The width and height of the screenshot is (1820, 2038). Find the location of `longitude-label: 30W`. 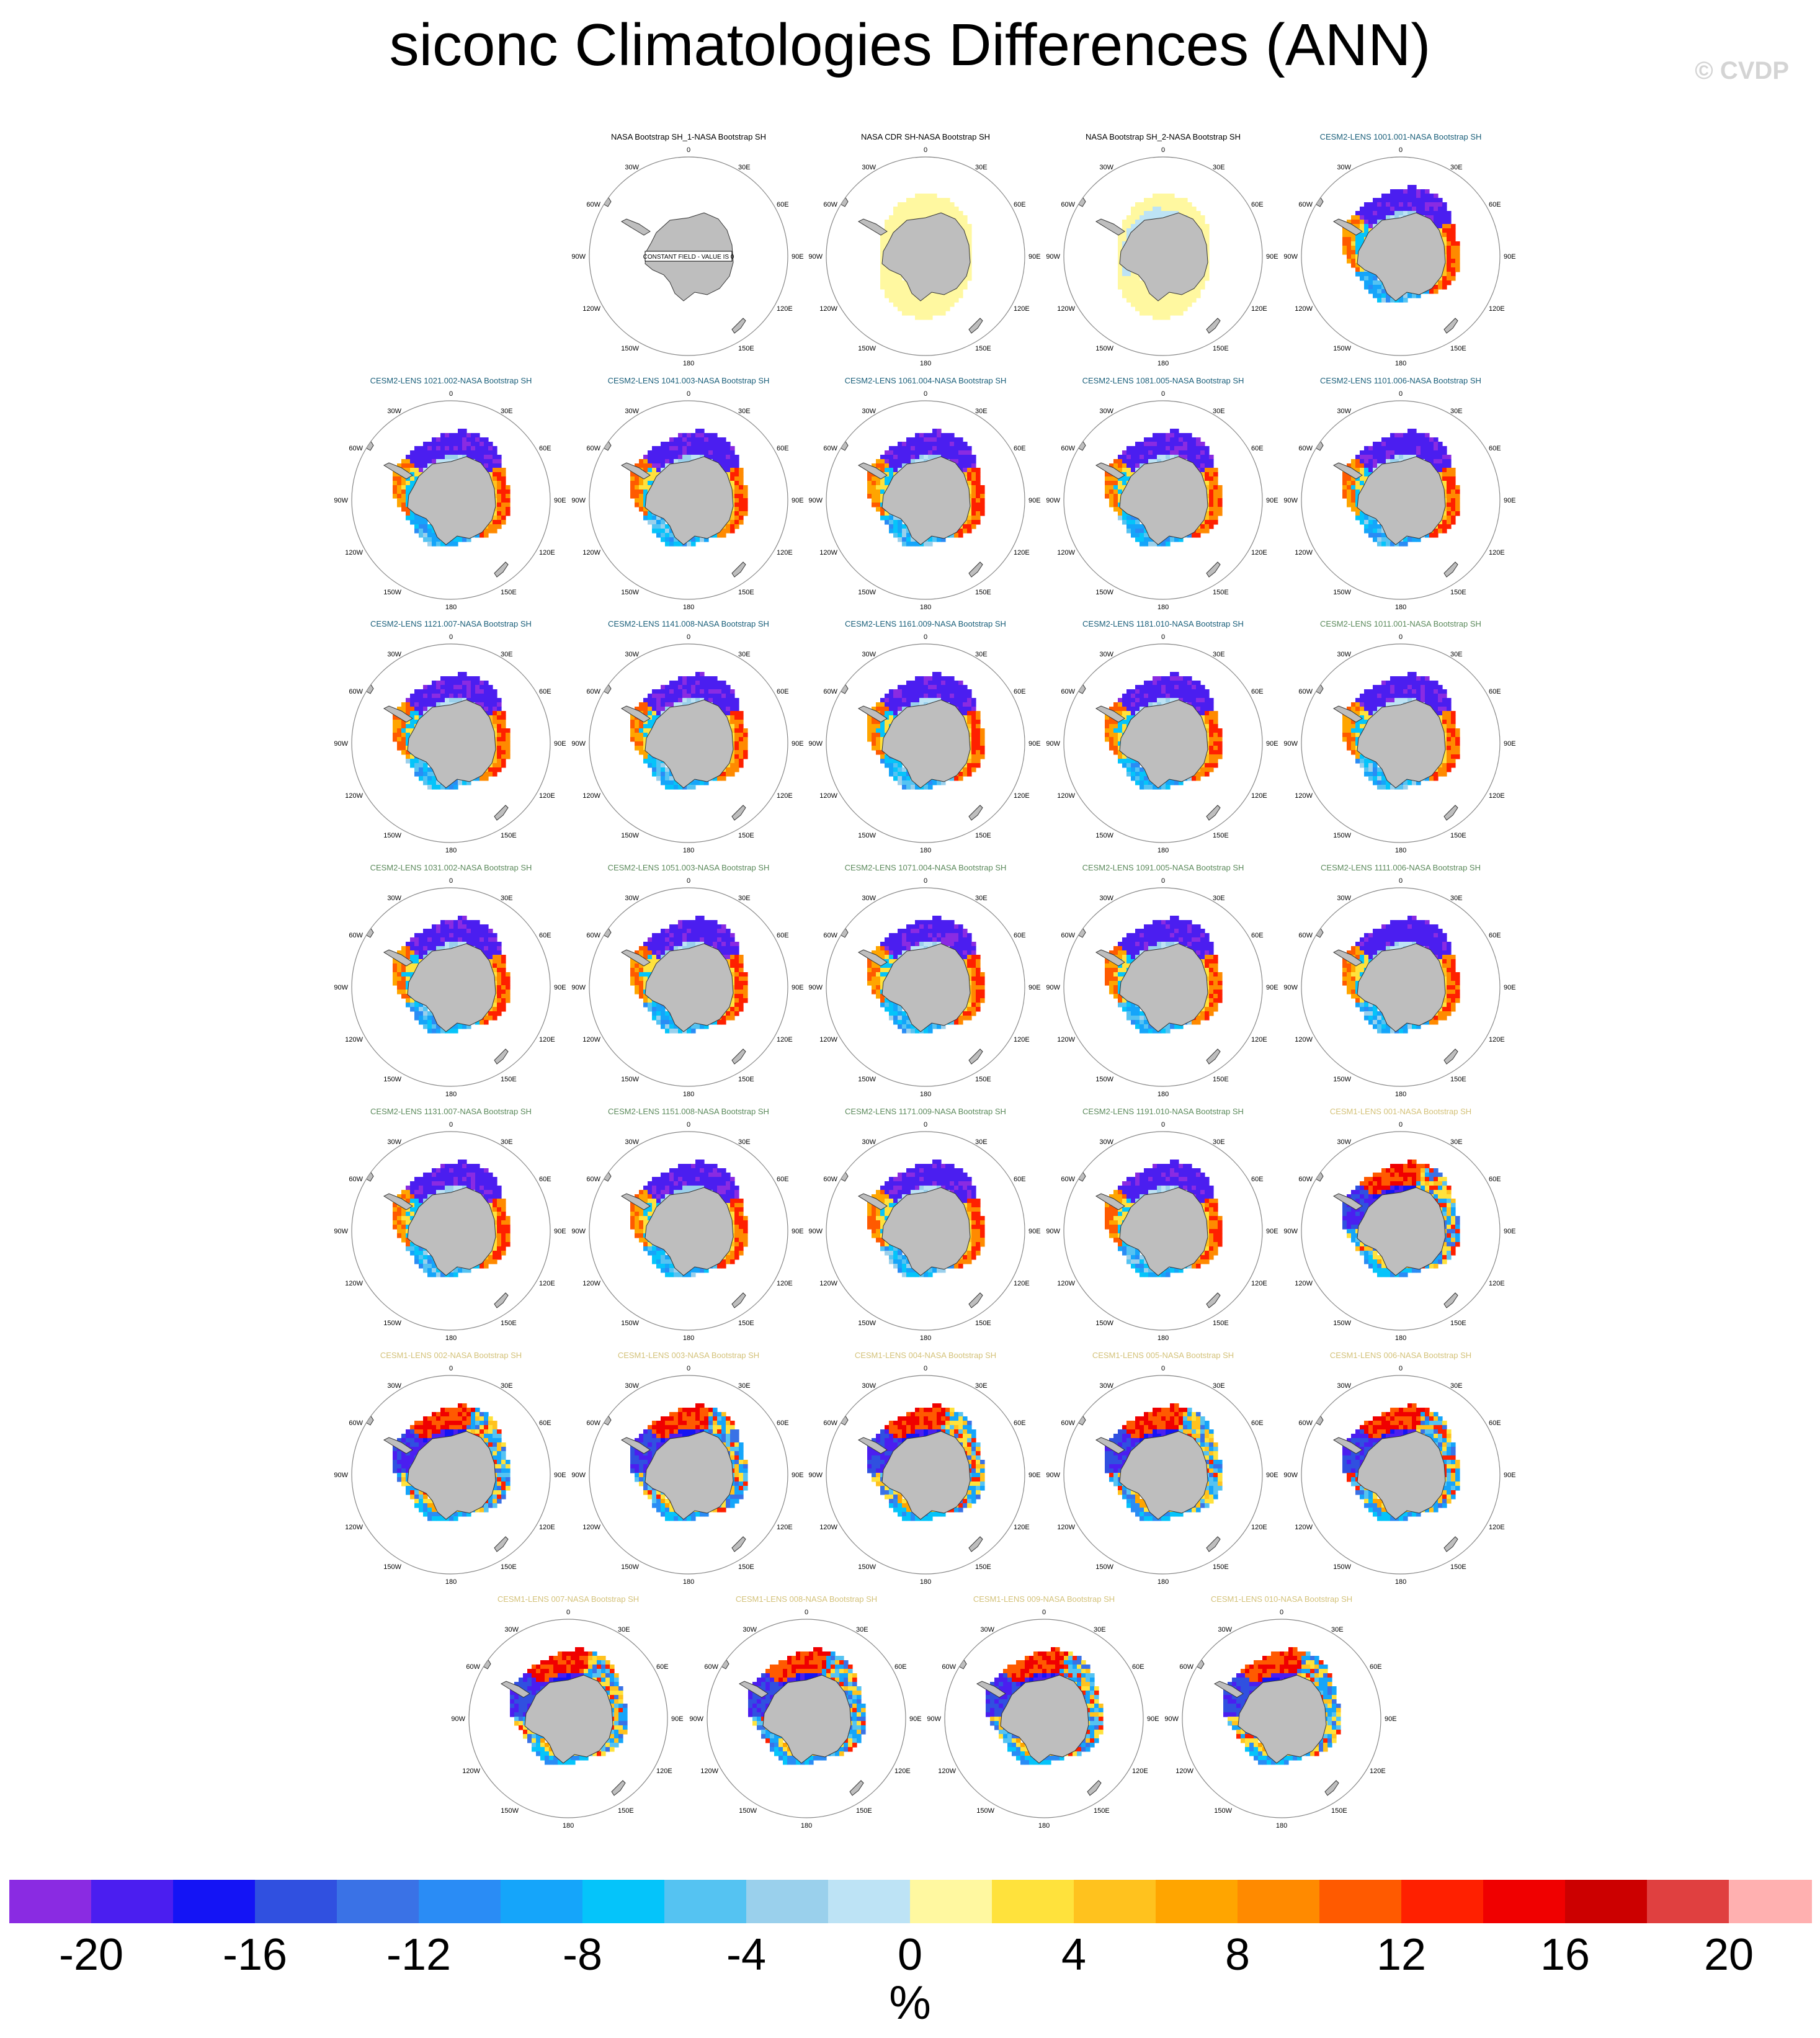

longitude-label: 30W is located at coordinates (1106, 167).